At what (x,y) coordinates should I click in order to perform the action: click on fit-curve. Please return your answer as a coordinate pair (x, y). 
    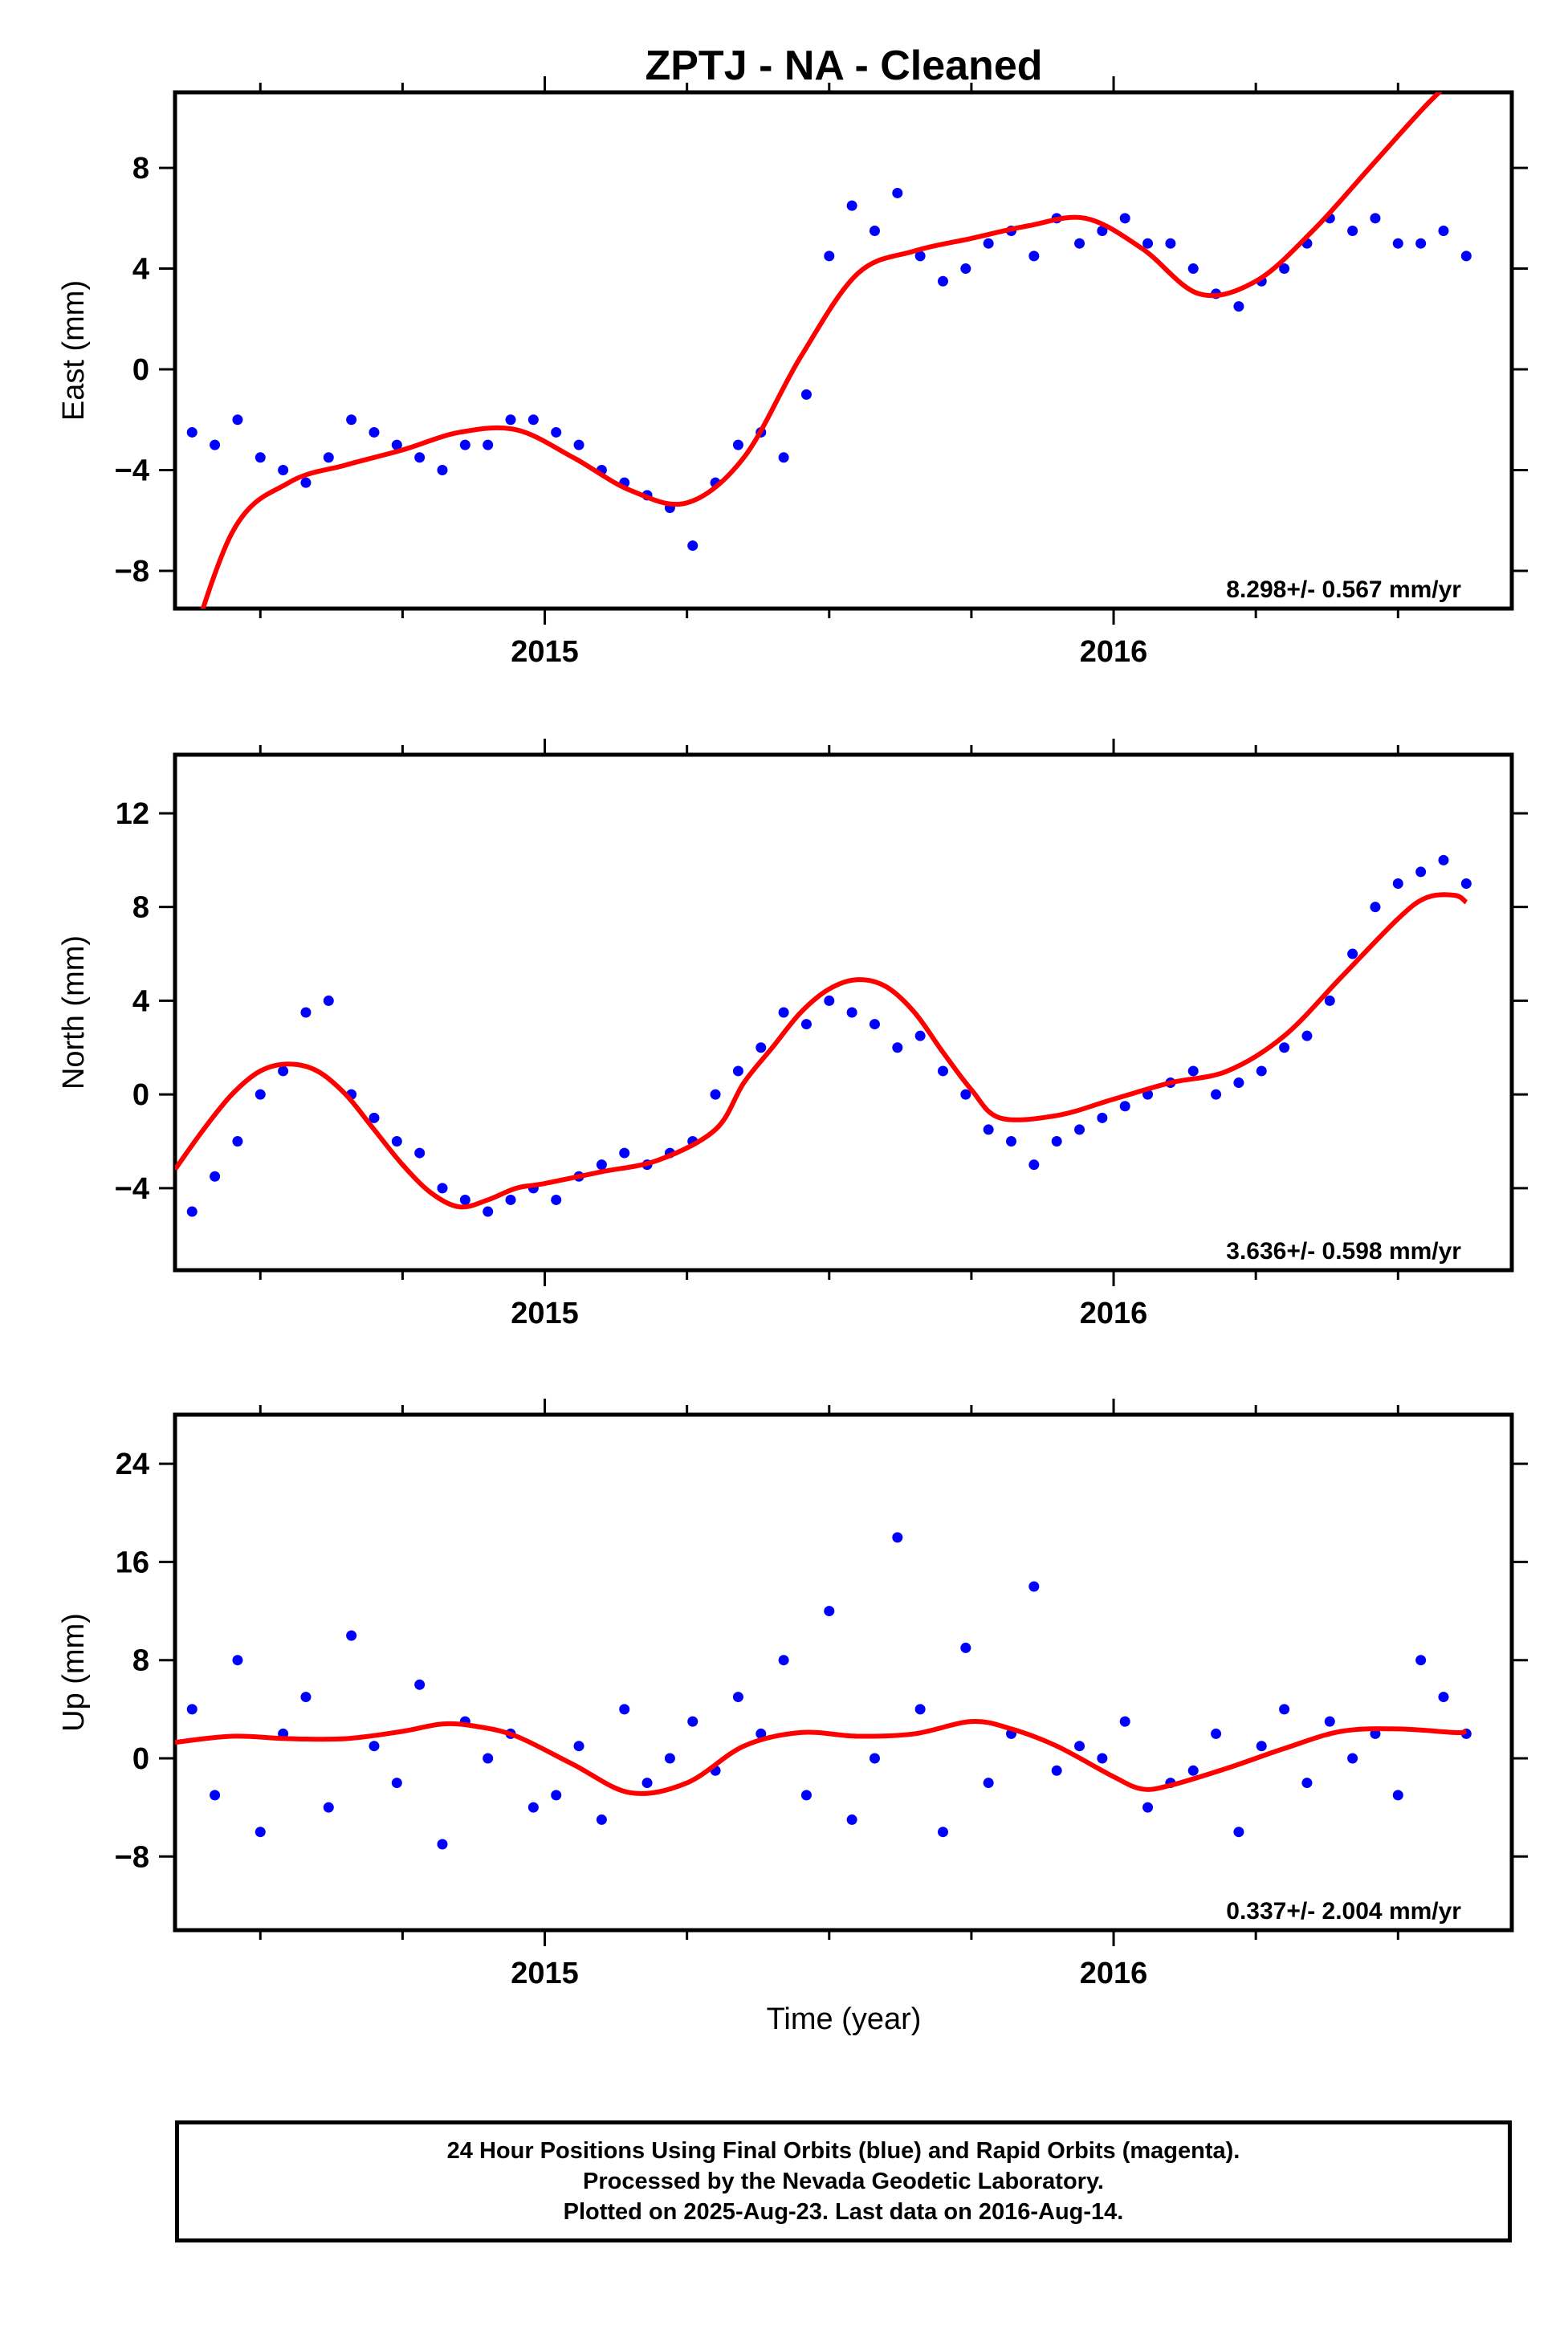
    Looking at the image, I should click on (821, 1051).